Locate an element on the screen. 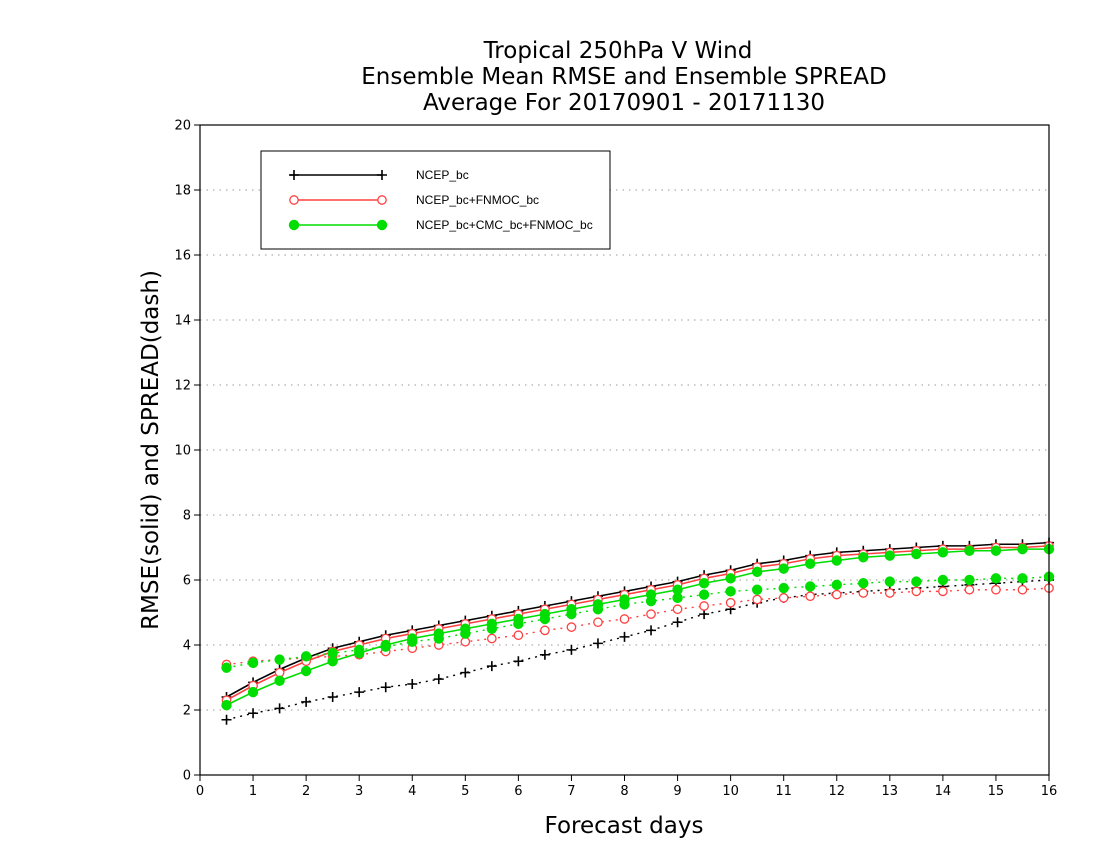  y-tick-label: 18 is located at coordinates (182, 191).